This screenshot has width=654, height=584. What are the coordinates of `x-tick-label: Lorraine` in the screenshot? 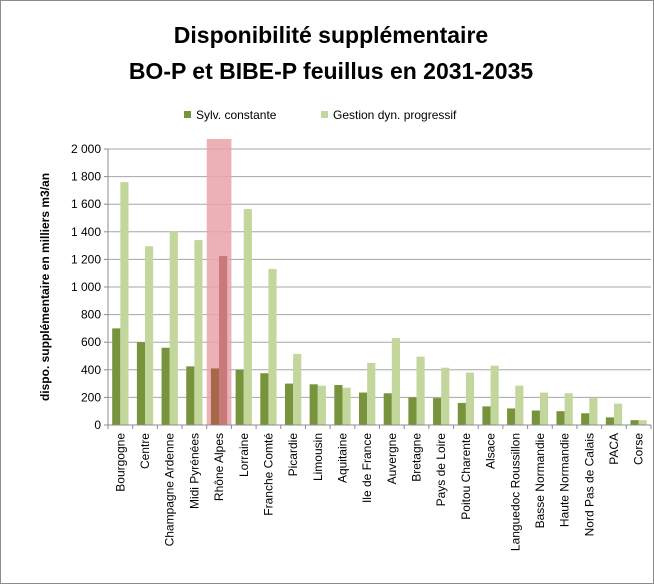 It's located at (244, 455).